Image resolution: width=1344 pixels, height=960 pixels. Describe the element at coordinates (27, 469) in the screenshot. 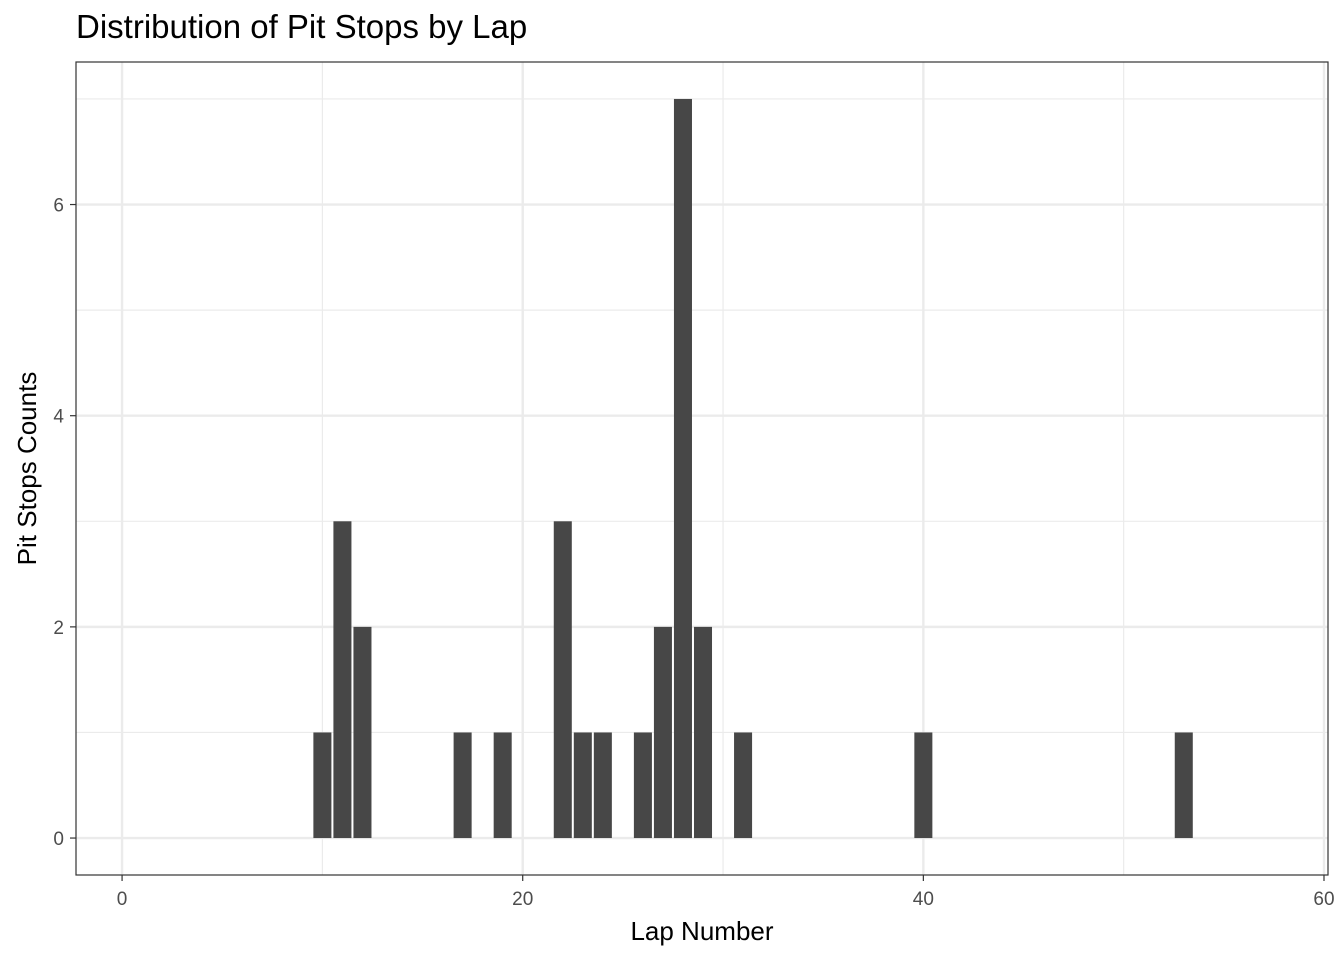

I see `y-axis-title: Pit Stops Counts` at that location.